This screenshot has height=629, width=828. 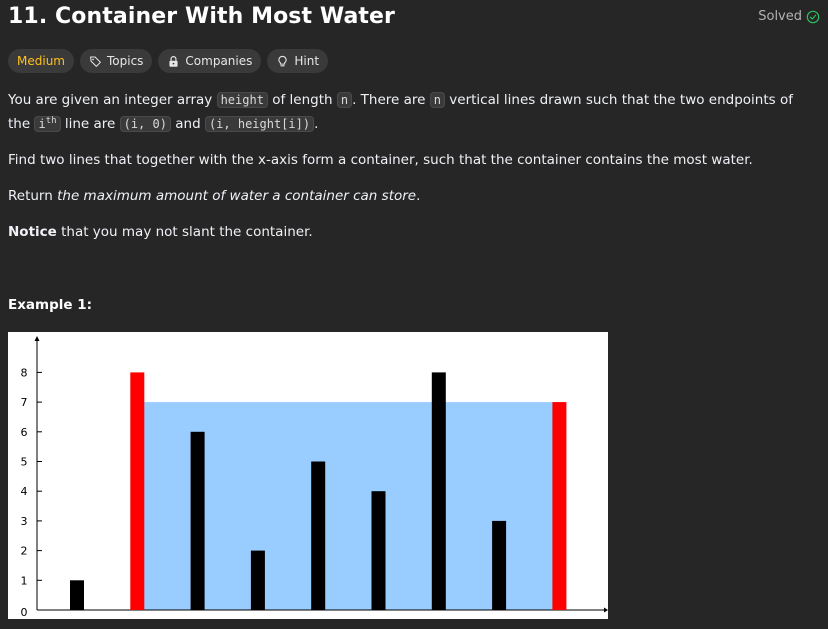 What do you see at coordinates (813, 16) in the screenshot?
I see `check-circle-icon` at bounding box center [813, 16].